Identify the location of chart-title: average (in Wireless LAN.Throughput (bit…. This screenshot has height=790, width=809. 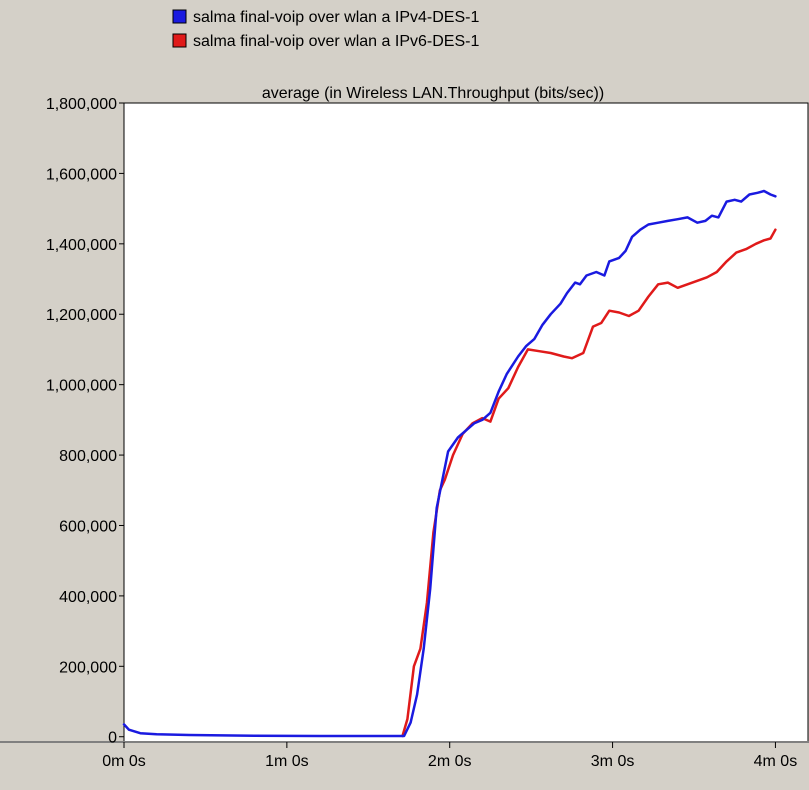
(433, 93).